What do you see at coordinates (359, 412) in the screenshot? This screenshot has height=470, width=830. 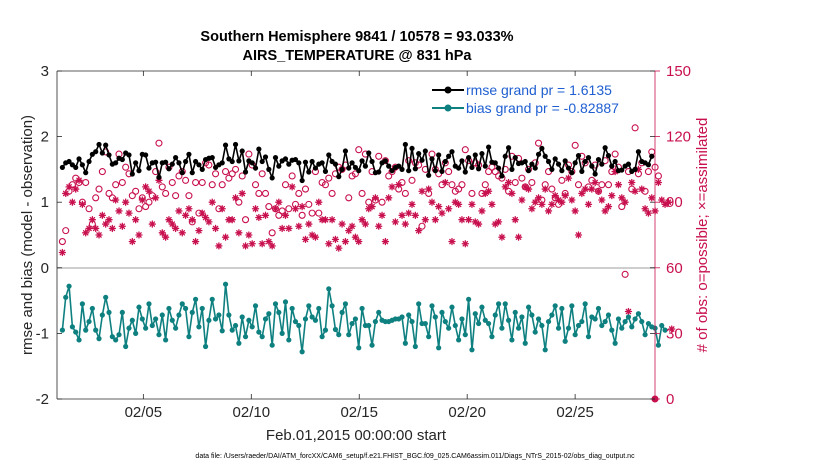 I see `x-tick-label: 02/15` at bounding box center [359, 412].